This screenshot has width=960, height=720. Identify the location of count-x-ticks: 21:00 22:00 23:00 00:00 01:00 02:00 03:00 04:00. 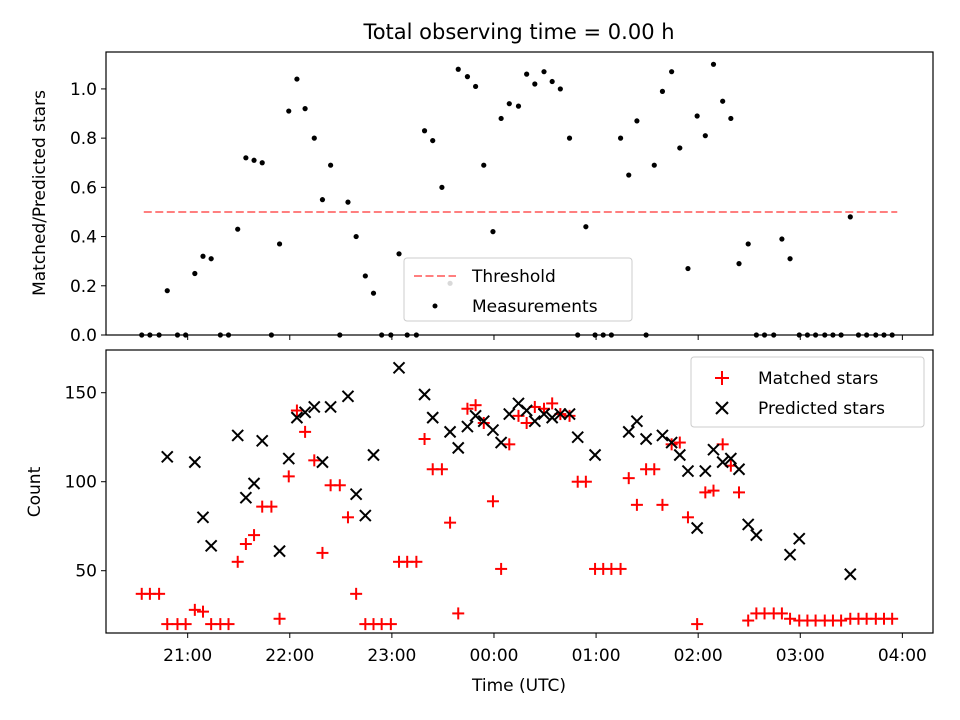
(545, 649).